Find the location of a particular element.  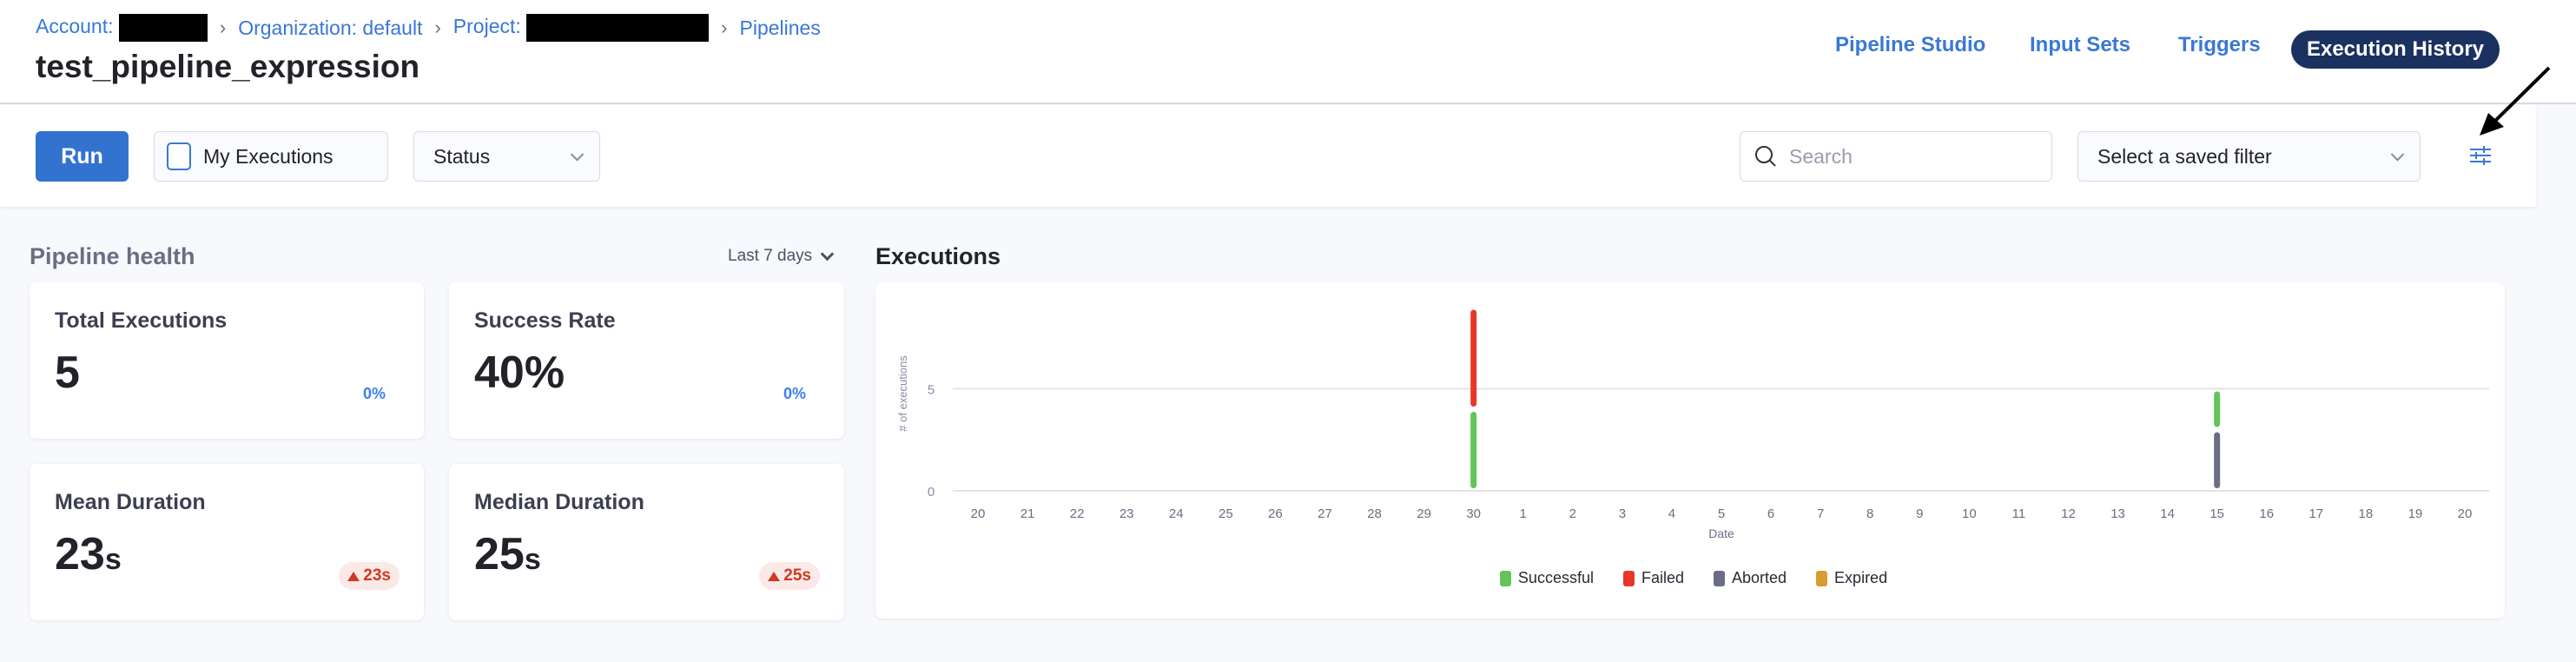

success-rate-card: Success Rate 40% 0% is located at coordinates (647, 360).